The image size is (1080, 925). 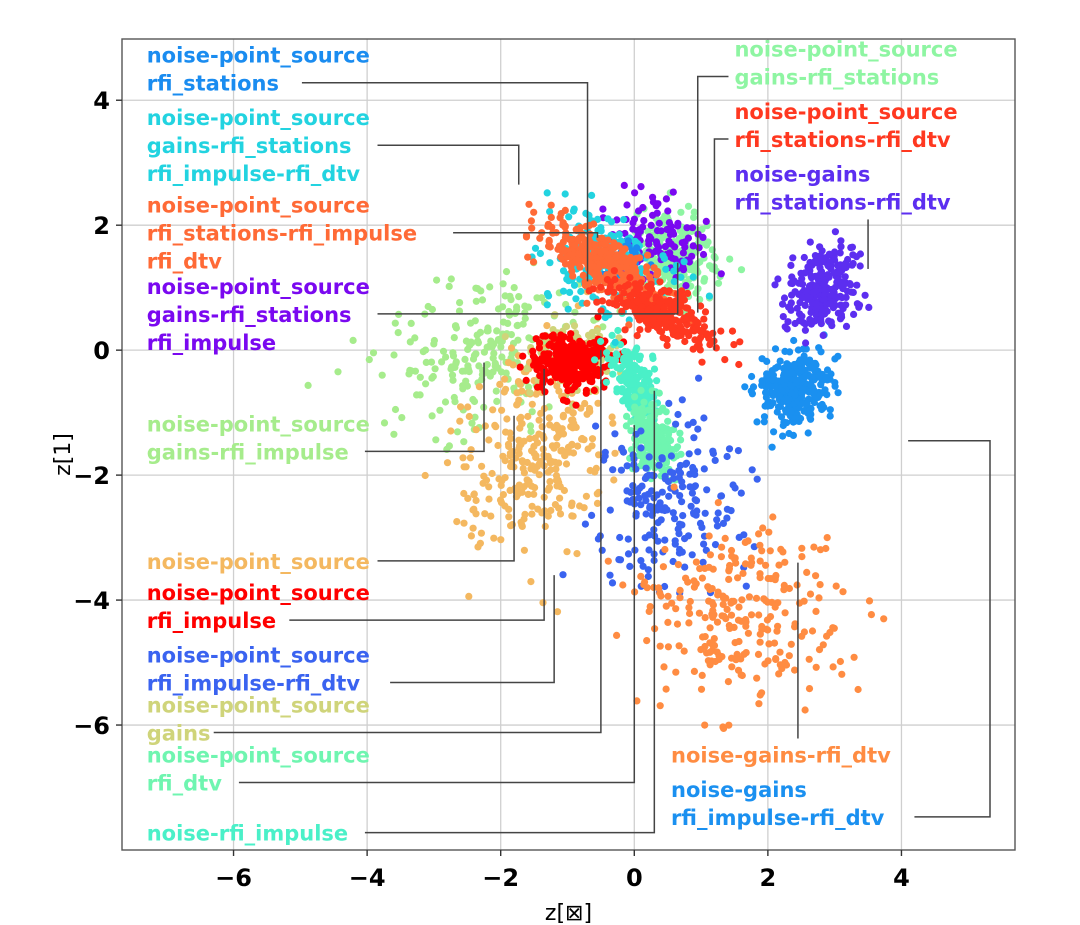 What do you see at coordinates (258, 438) in the screenshot?
I see `annotation-4: noise-point_source gains-rfi_impulse` at bounding box center [258, 438].